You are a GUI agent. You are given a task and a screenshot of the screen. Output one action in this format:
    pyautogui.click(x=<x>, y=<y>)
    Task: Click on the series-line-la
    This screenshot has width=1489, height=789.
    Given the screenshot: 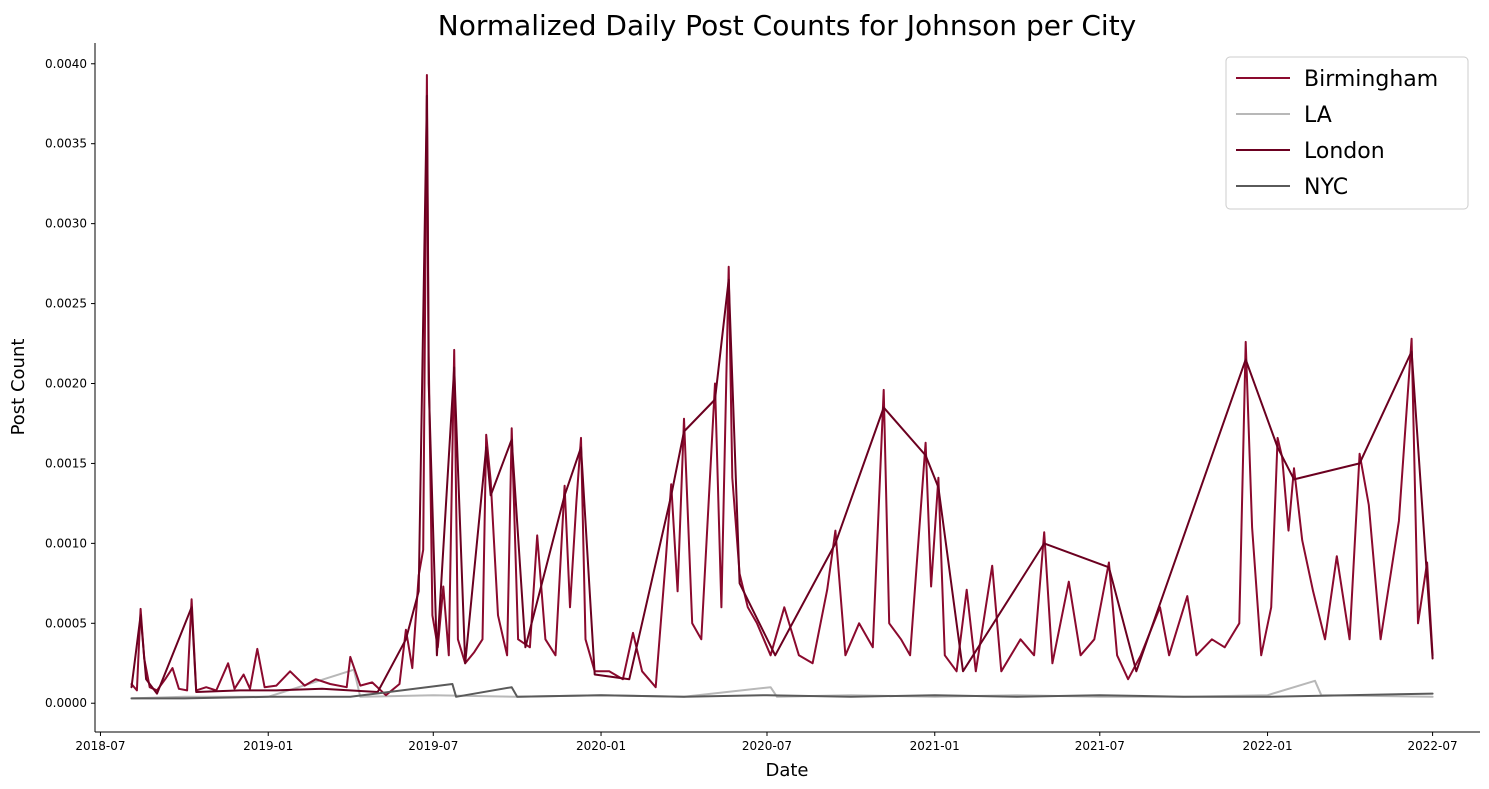 What is the action you would take?
    pyautogui.click(x=782, y=684)
    